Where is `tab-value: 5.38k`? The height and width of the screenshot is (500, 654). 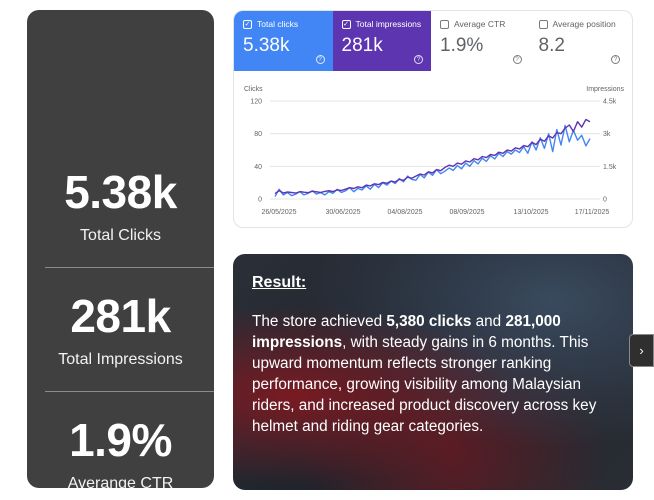 tab-value: 5.38k is located at coordinates (266, 45).